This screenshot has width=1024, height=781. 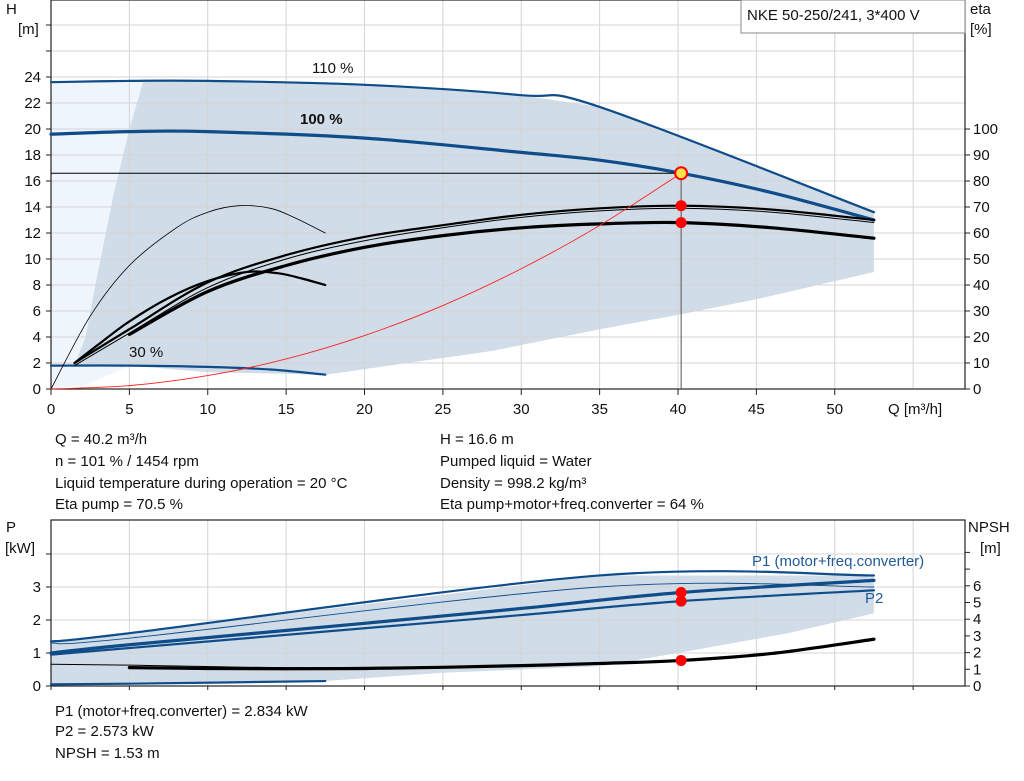 I want to click on y-right-tick-label: 5, so click(x=977, y=603).